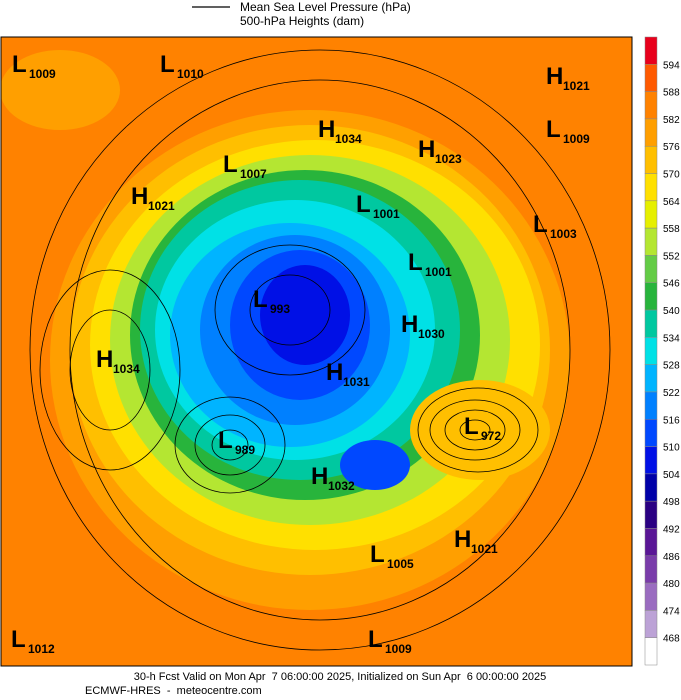 This screenshot has width=681, height=700. I want to click on center-pressure: 993, so click(280, 309).